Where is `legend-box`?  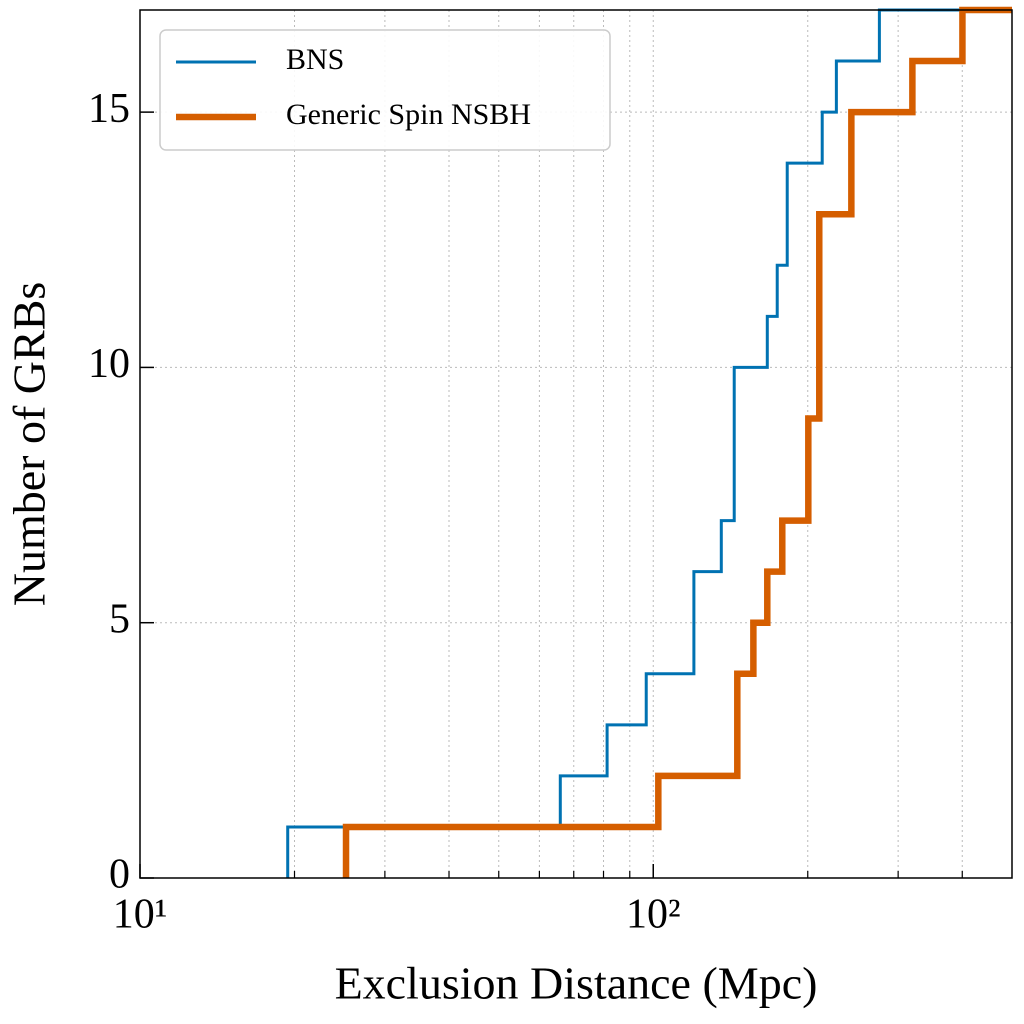
legend-box is located at coordinates (385, 90).